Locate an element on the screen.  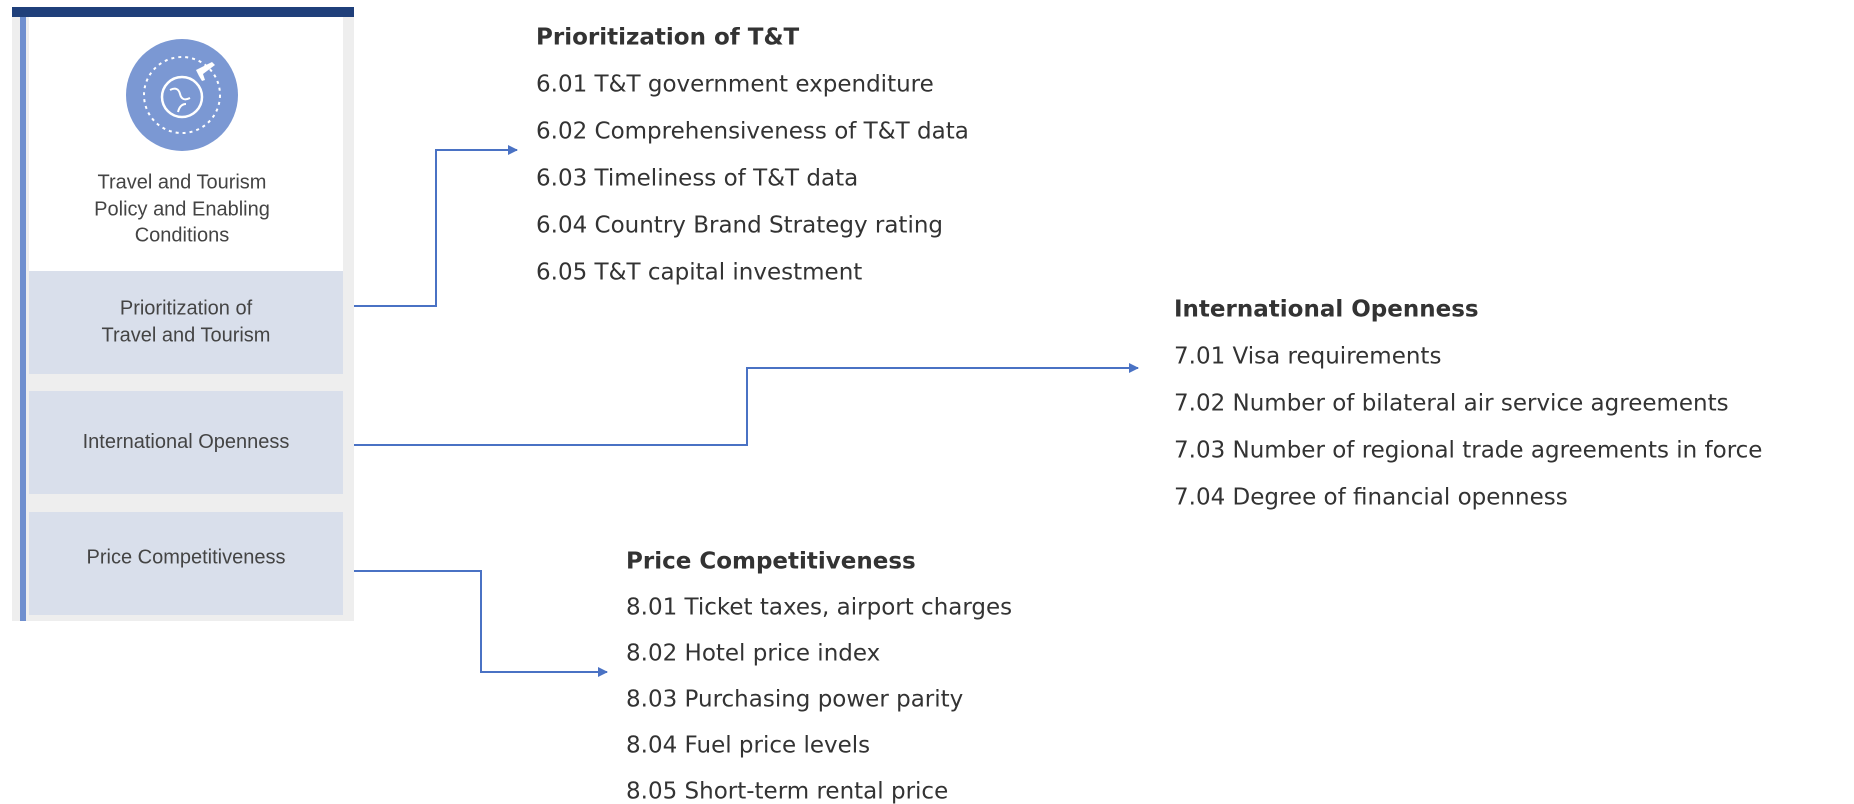
group-item: 6.04 Country Brand Strategy rating is located at coordinates (739, 226).